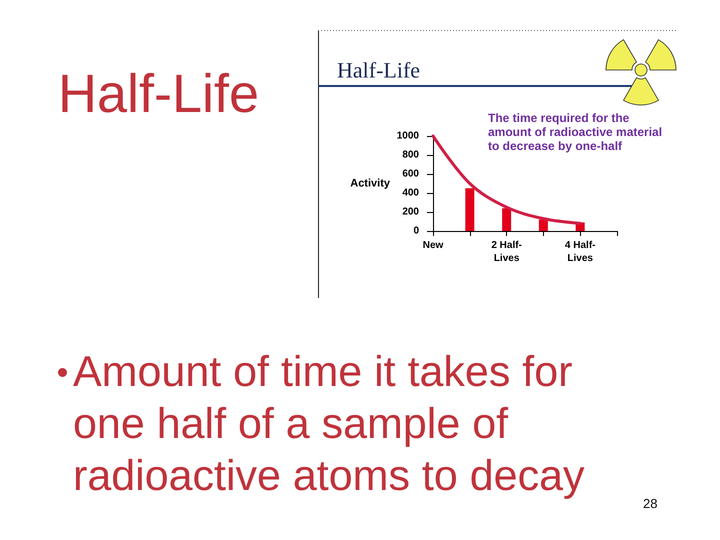 This screenshot has height=540, width=720. What do you see at coordinates (408, 136) in the screenshot?
I see `y-tick-label: 1000` at bounding box center [408, 136].